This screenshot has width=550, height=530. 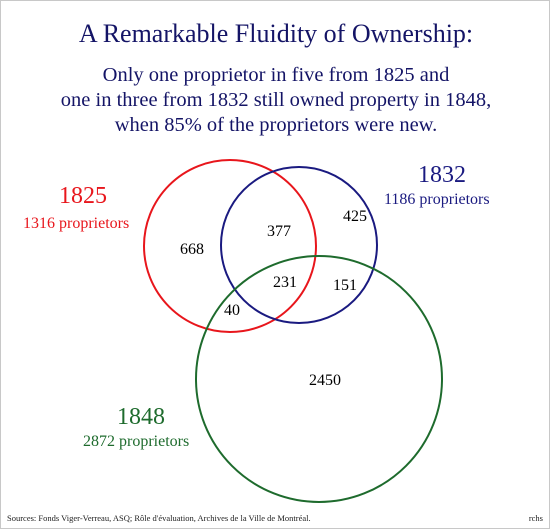 What do you see at coordinates (76, 223) in the screenshot?
I see `label-1825-count: 1316 proprietors` at bounding box center [76, 223].